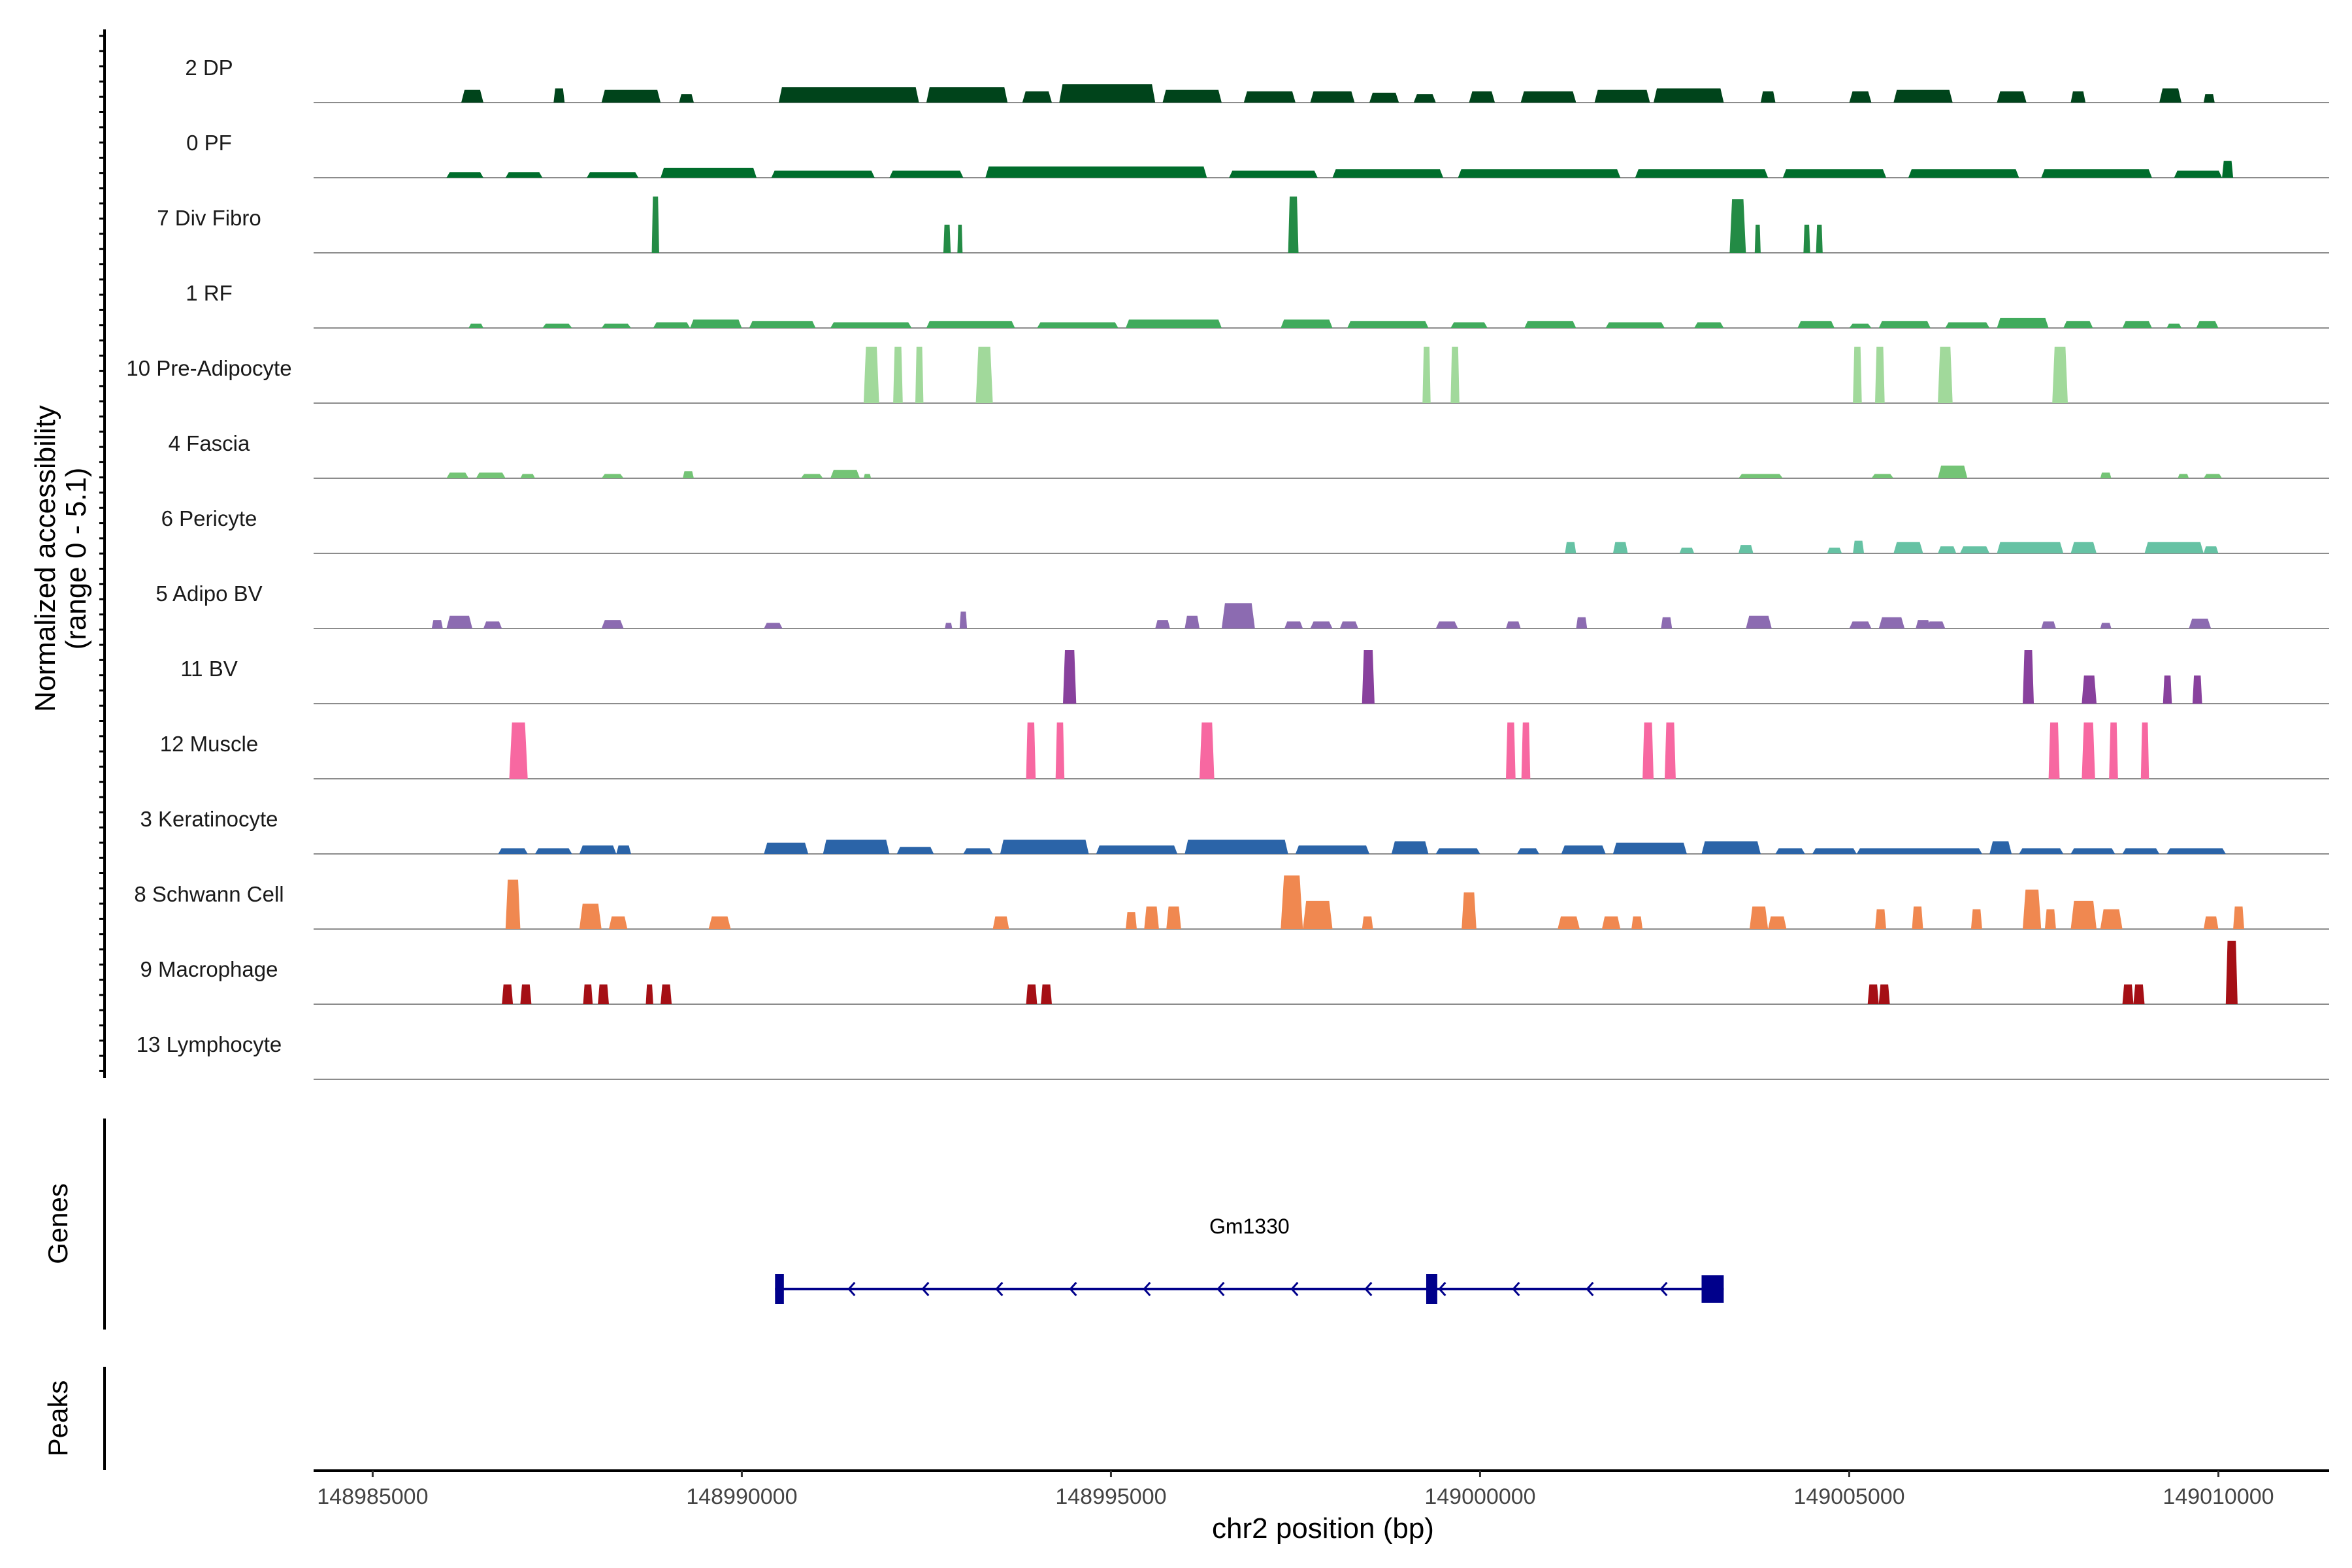 This screenshot has height=1568, width=2352. Describe the element at coordinates (372, 1496) in the screenshot. I see `x-tick-label: 148985000` at that location.